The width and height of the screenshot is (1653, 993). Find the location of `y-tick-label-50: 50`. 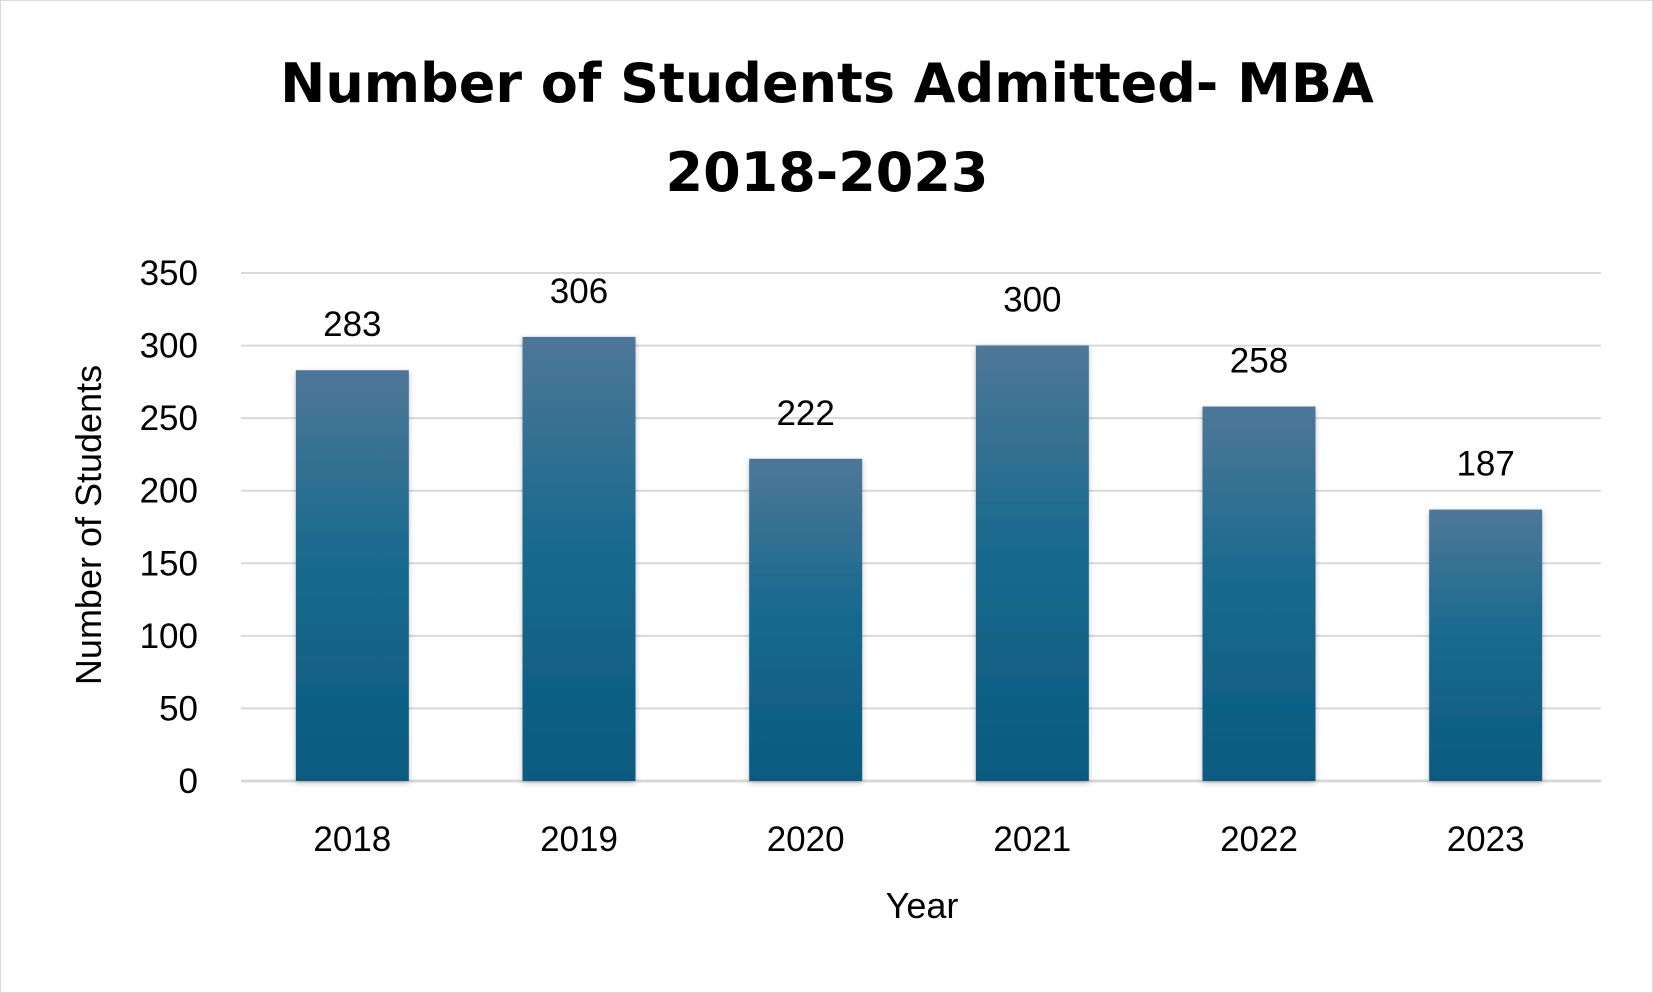

y-tick-label-50: 50 is located at coordinates (178, 708).